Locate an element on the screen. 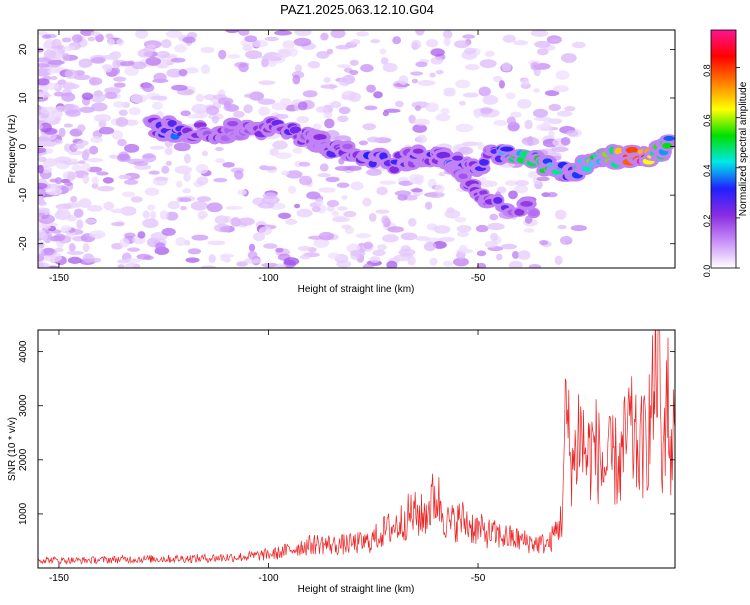 Image resolution: width=750 pixels, height=605 pixels. colorbar-ticks: 0.0 0.2 0.4 0.6 0.8 is located at coordinates (721, 170).